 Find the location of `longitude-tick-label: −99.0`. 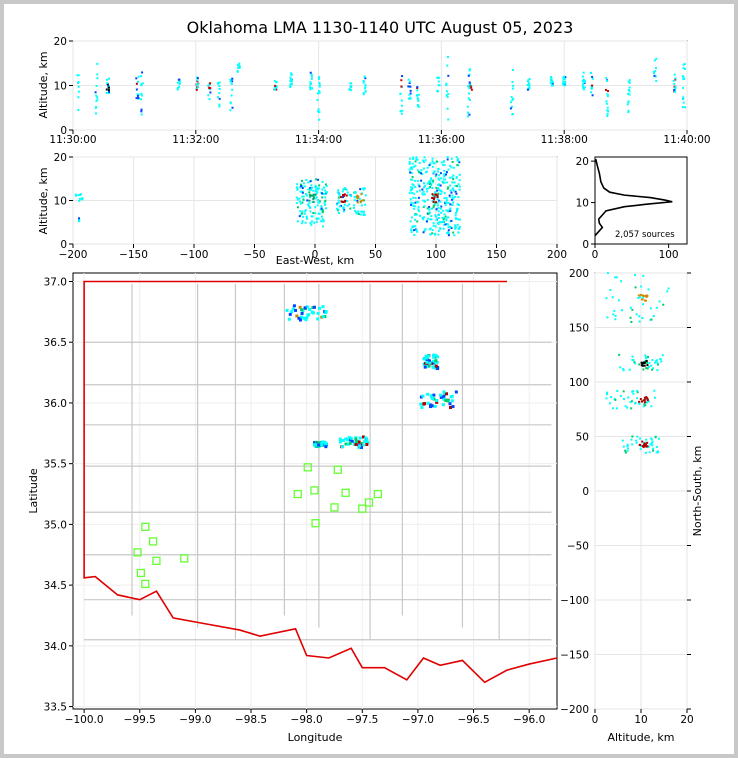

longitude-tick-label: −99.0 is located at coordinates (195, 720).